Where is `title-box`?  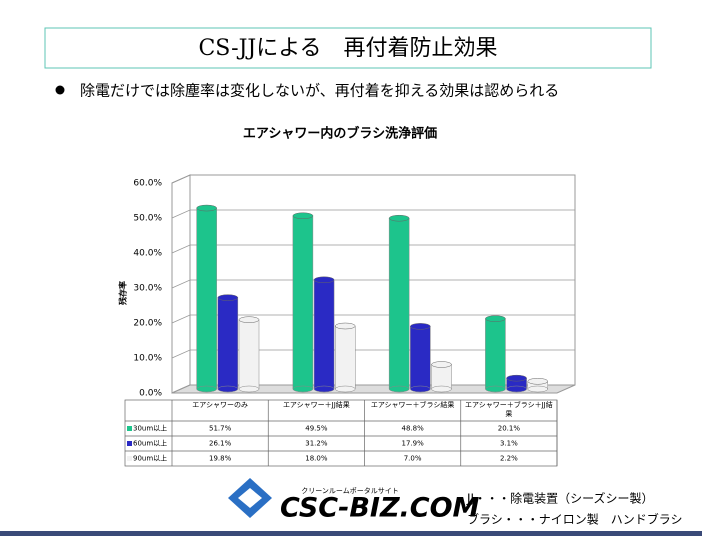 title-box is located at coordinates (348, 48).